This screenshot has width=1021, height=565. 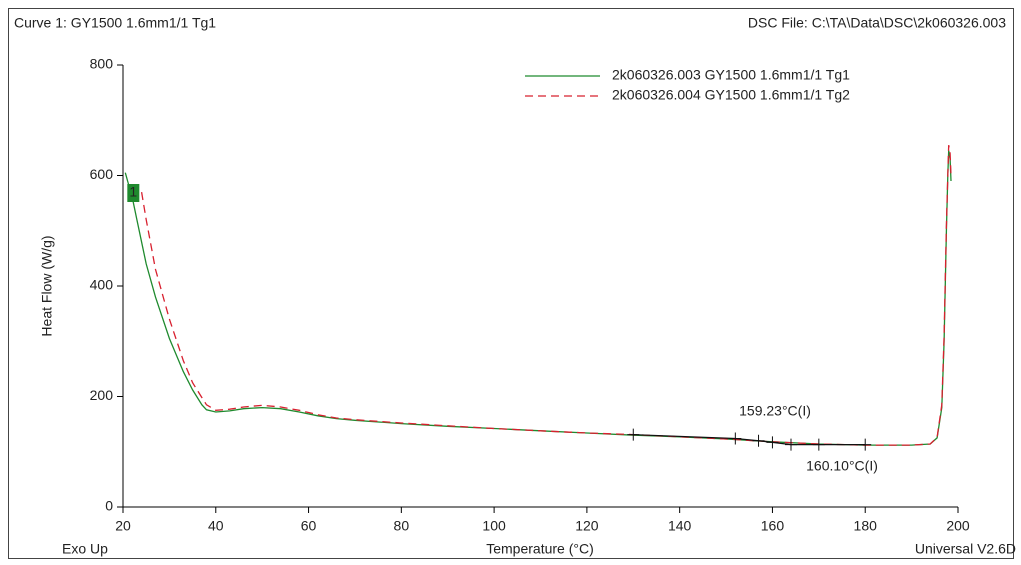 What do you see at coordinates (102, 64) in the screenshot?
I see `y-tick-label: 800` at bounding box center [102, 64].